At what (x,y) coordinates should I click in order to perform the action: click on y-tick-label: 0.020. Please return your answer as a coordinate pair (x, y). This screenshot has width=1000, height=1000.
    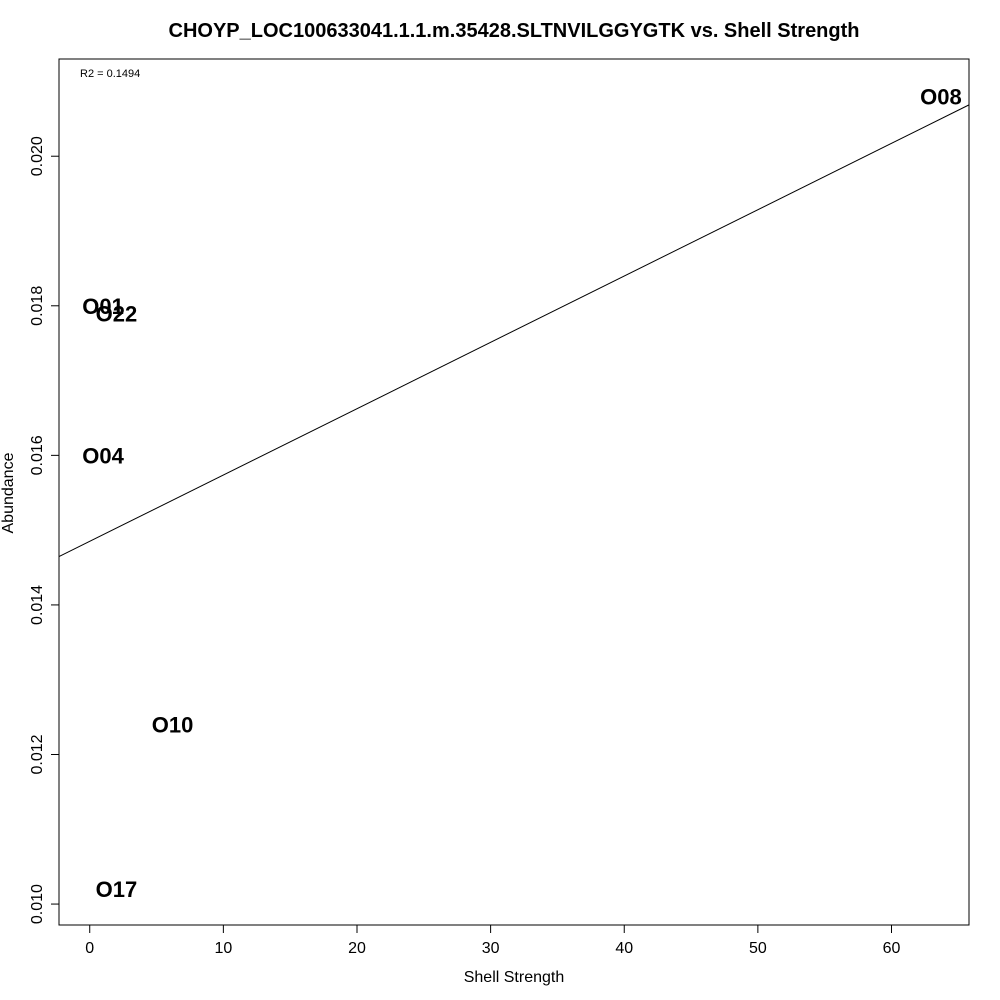
    Looking at the image, I should click on (37, 156).